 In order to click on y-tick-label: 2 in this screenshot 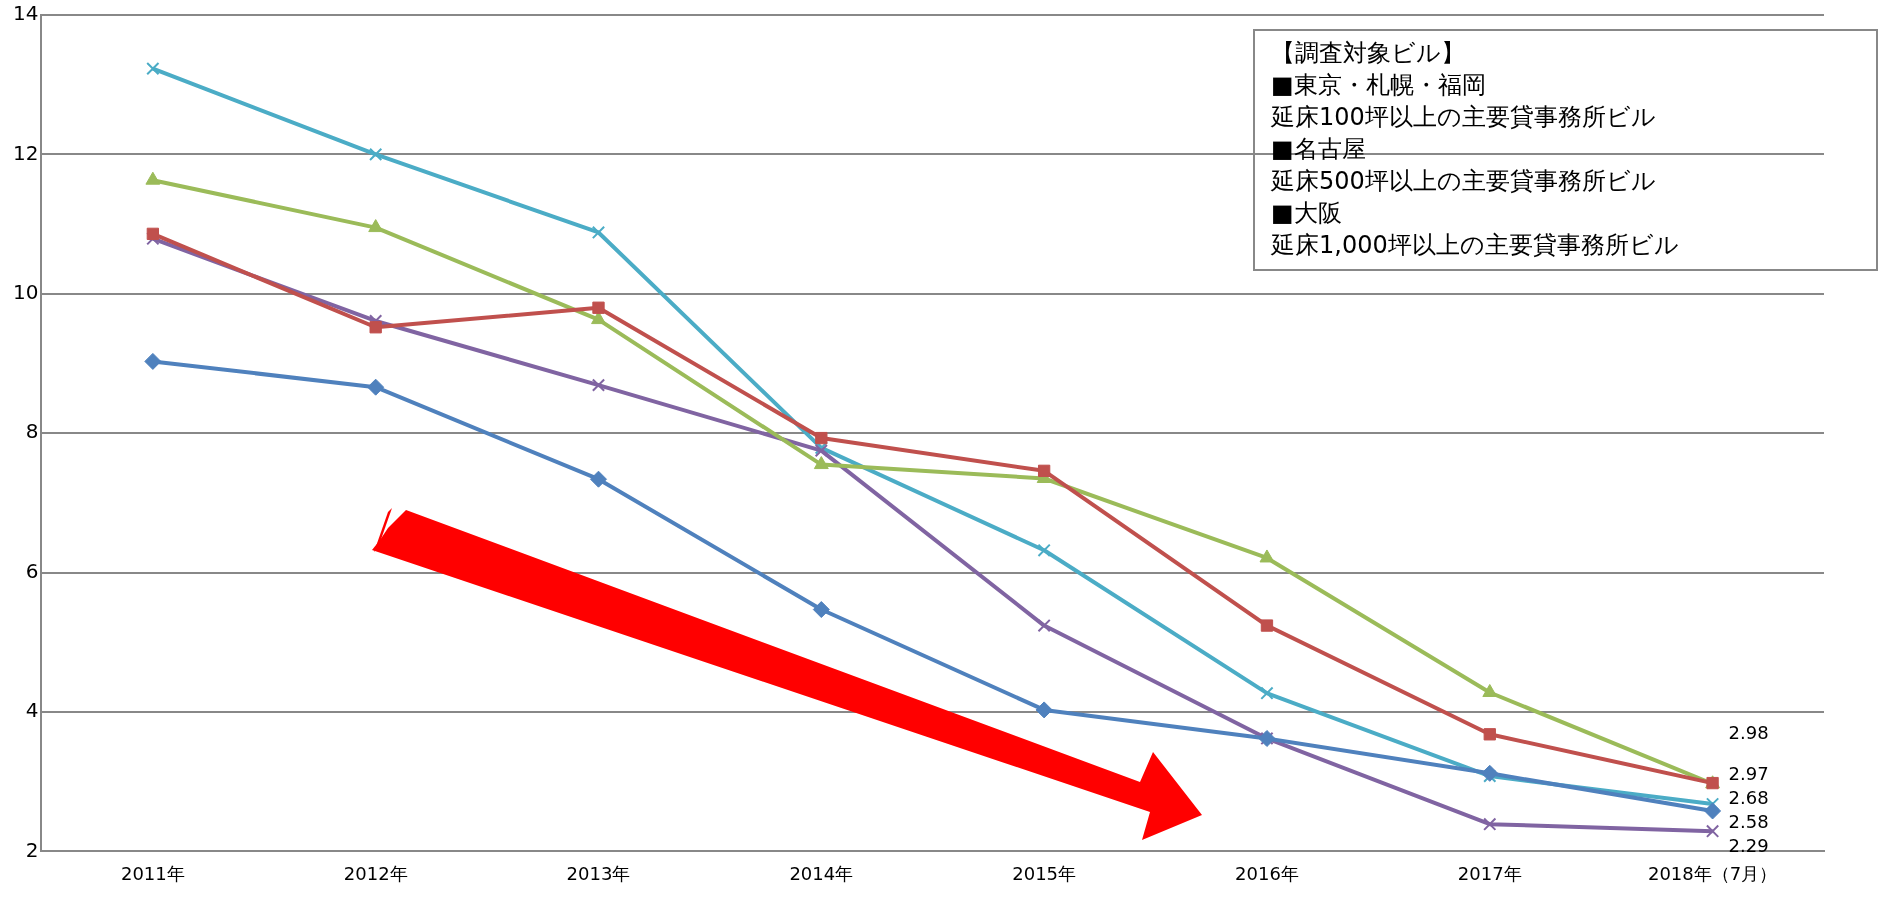, I will do `click(32, 849)`.